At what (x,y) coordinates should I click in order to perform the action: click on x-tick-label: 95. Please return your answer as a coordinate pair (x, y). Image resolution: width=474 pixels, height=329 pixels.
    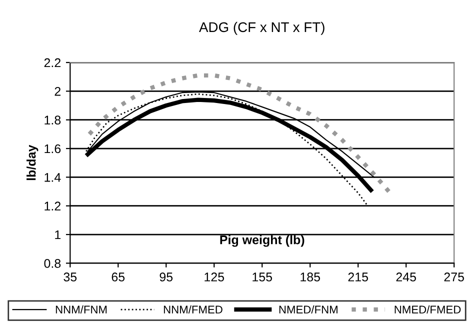
    Looking at the image, I should click on (166, 277).